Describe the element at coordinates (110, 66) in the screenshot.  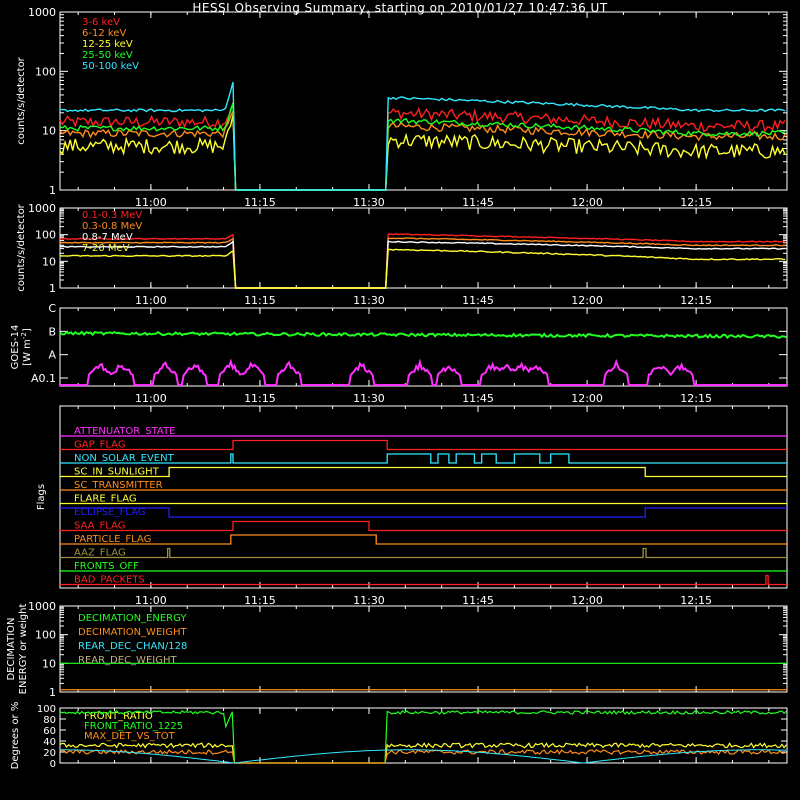
I see `lc-legend-entry: 50-100 keV` at that location.